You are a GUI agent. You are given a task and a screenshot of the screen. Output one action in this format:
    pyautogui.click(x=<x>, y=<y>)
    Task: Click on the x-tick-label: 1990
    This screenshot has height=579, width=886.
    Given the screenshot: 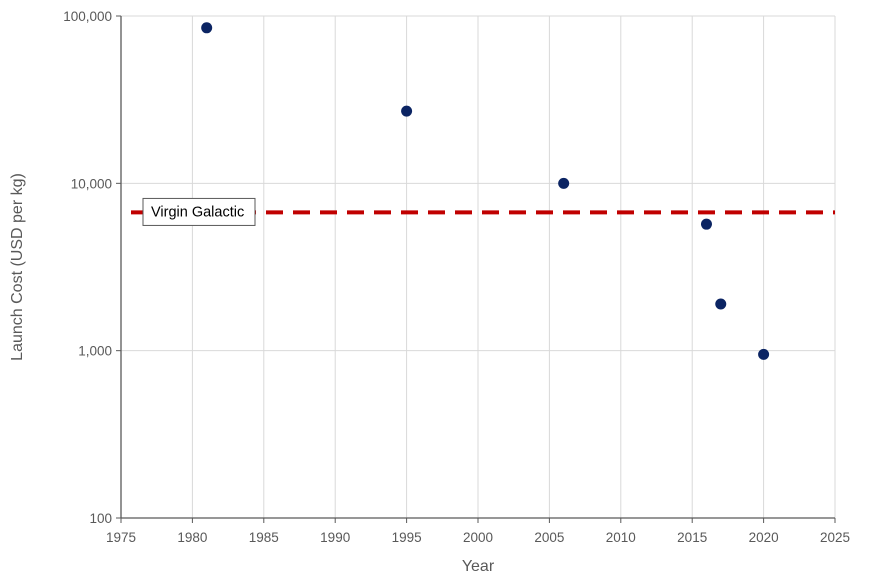 What is the action you would take?
    pyautogui.click(x=335, y=537)
    